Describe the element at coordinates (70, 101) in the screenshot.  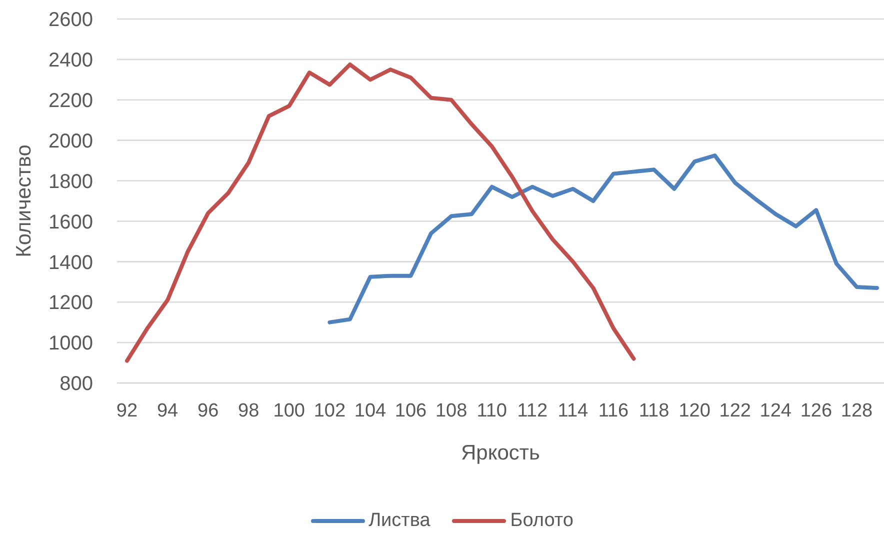
I see `y-tick-label: 2200` at that location.